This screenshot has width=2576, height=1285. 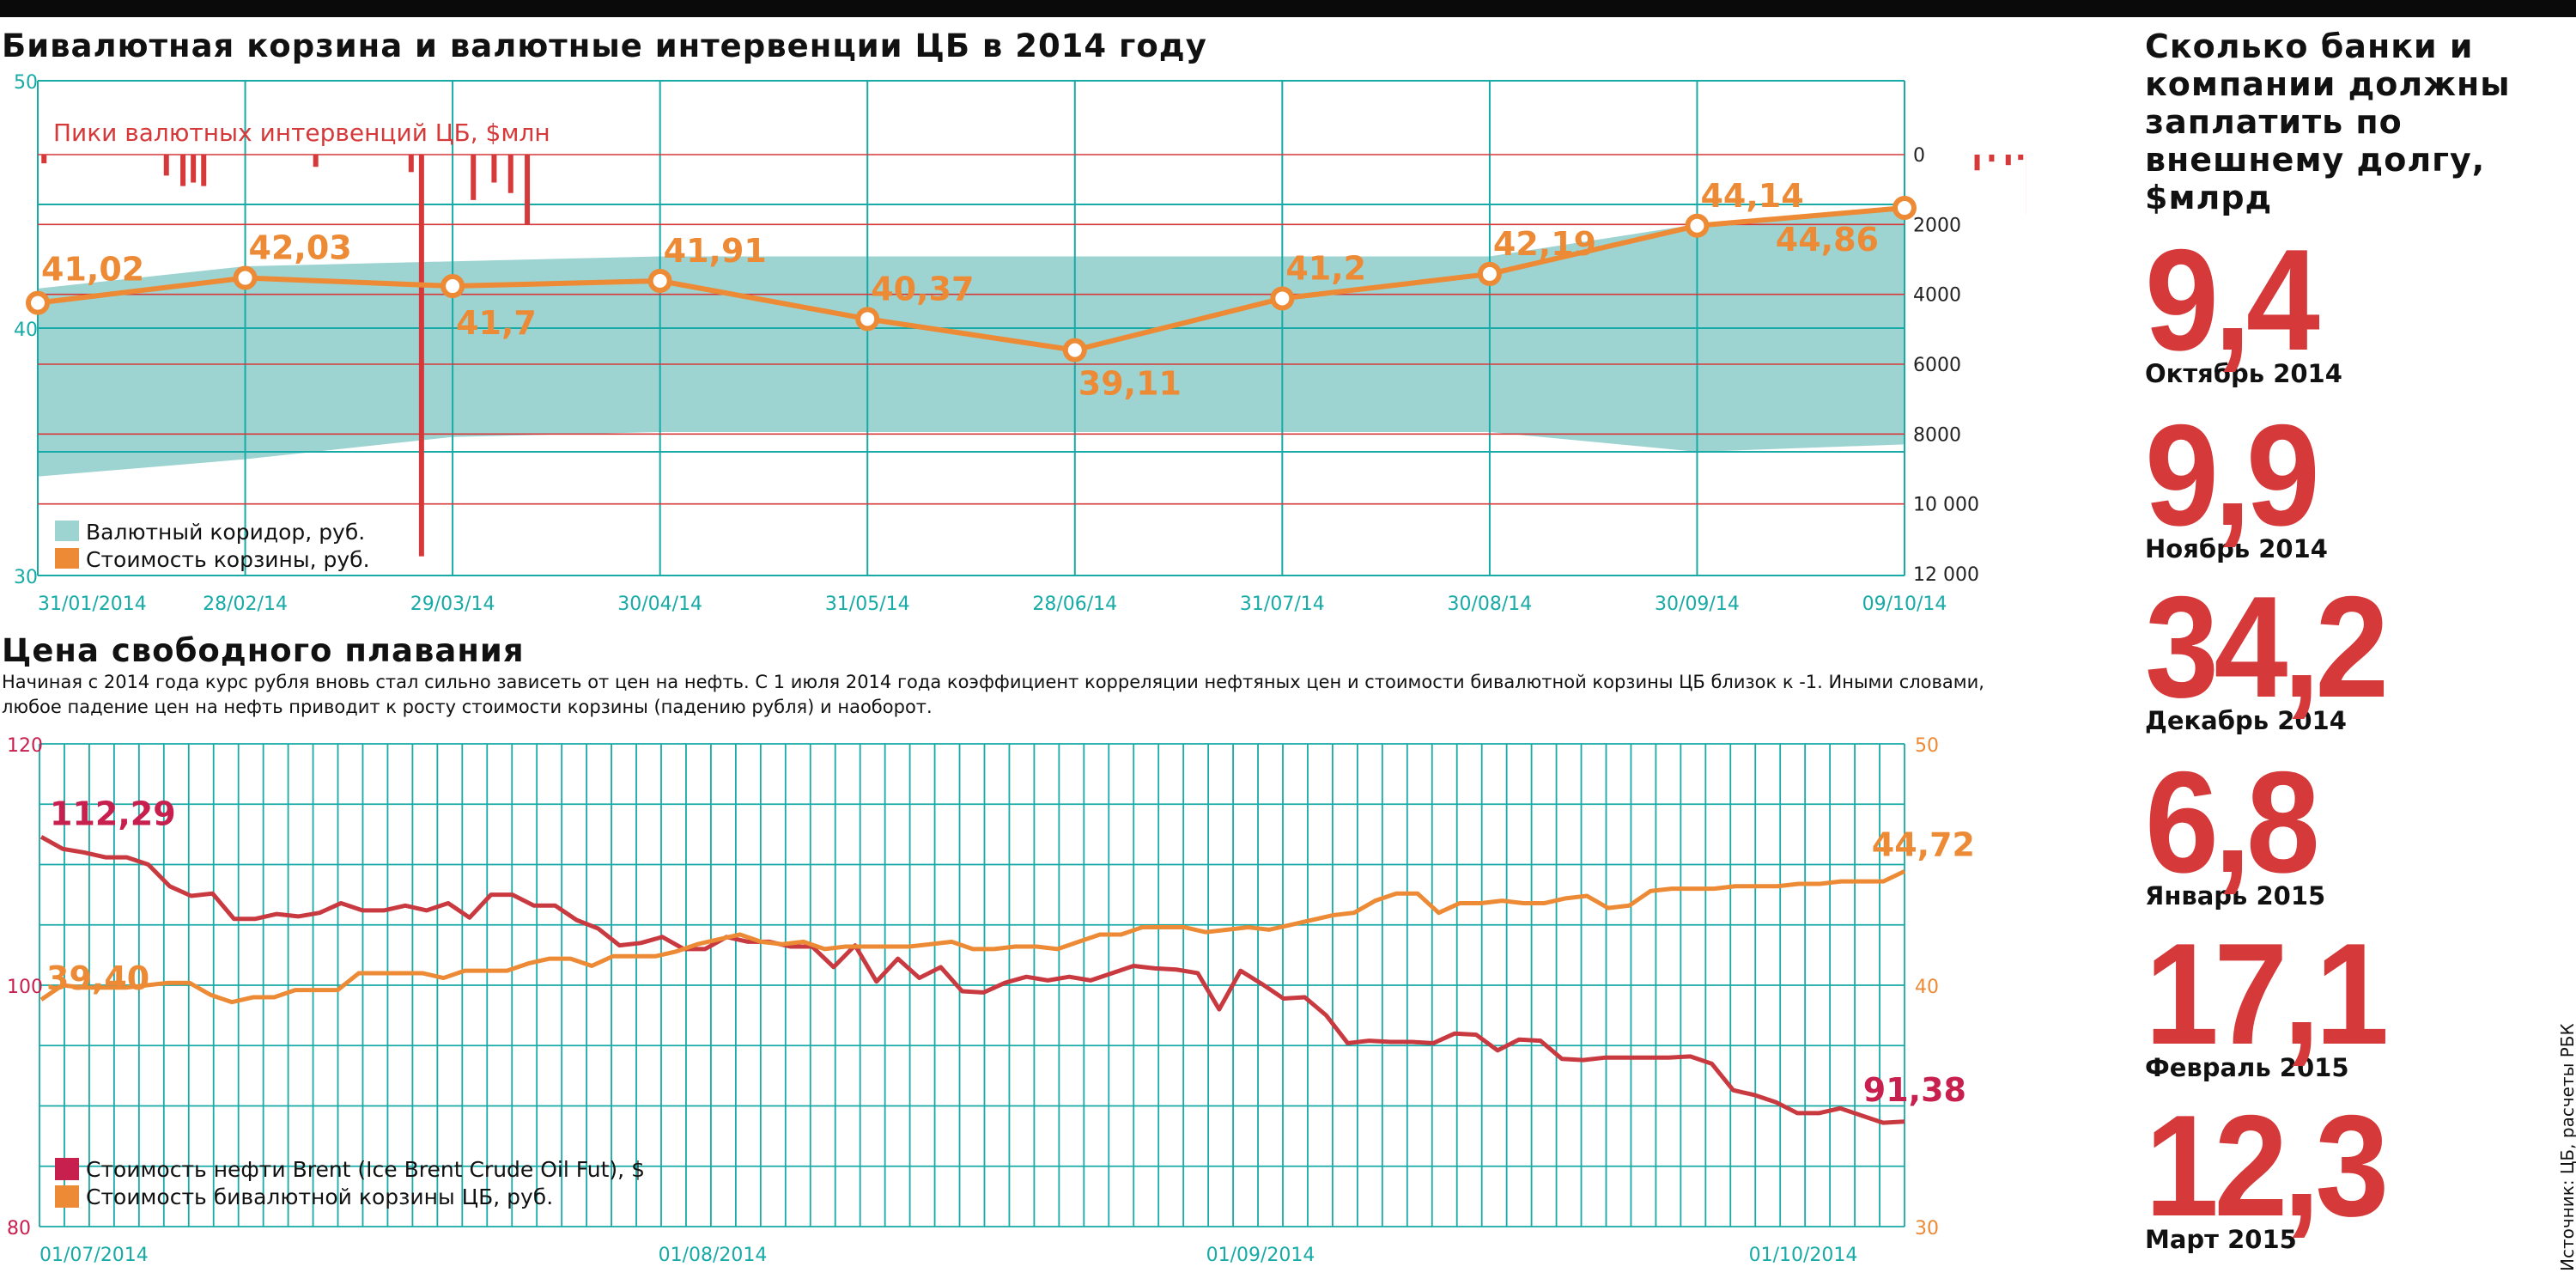 What do you see at coordinates (1937, 366) in the screenshot?
I see `right-axis-tick: 6000` at bounding box center [1937, 366].